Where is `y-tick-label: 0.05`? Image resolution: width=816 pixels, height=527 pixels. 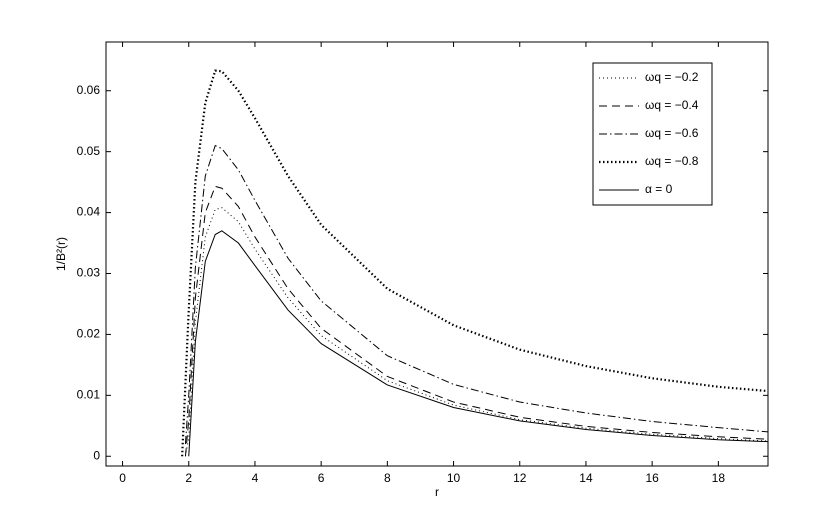 y-tick-label: 0.05 is located at coordinates (89, 151).